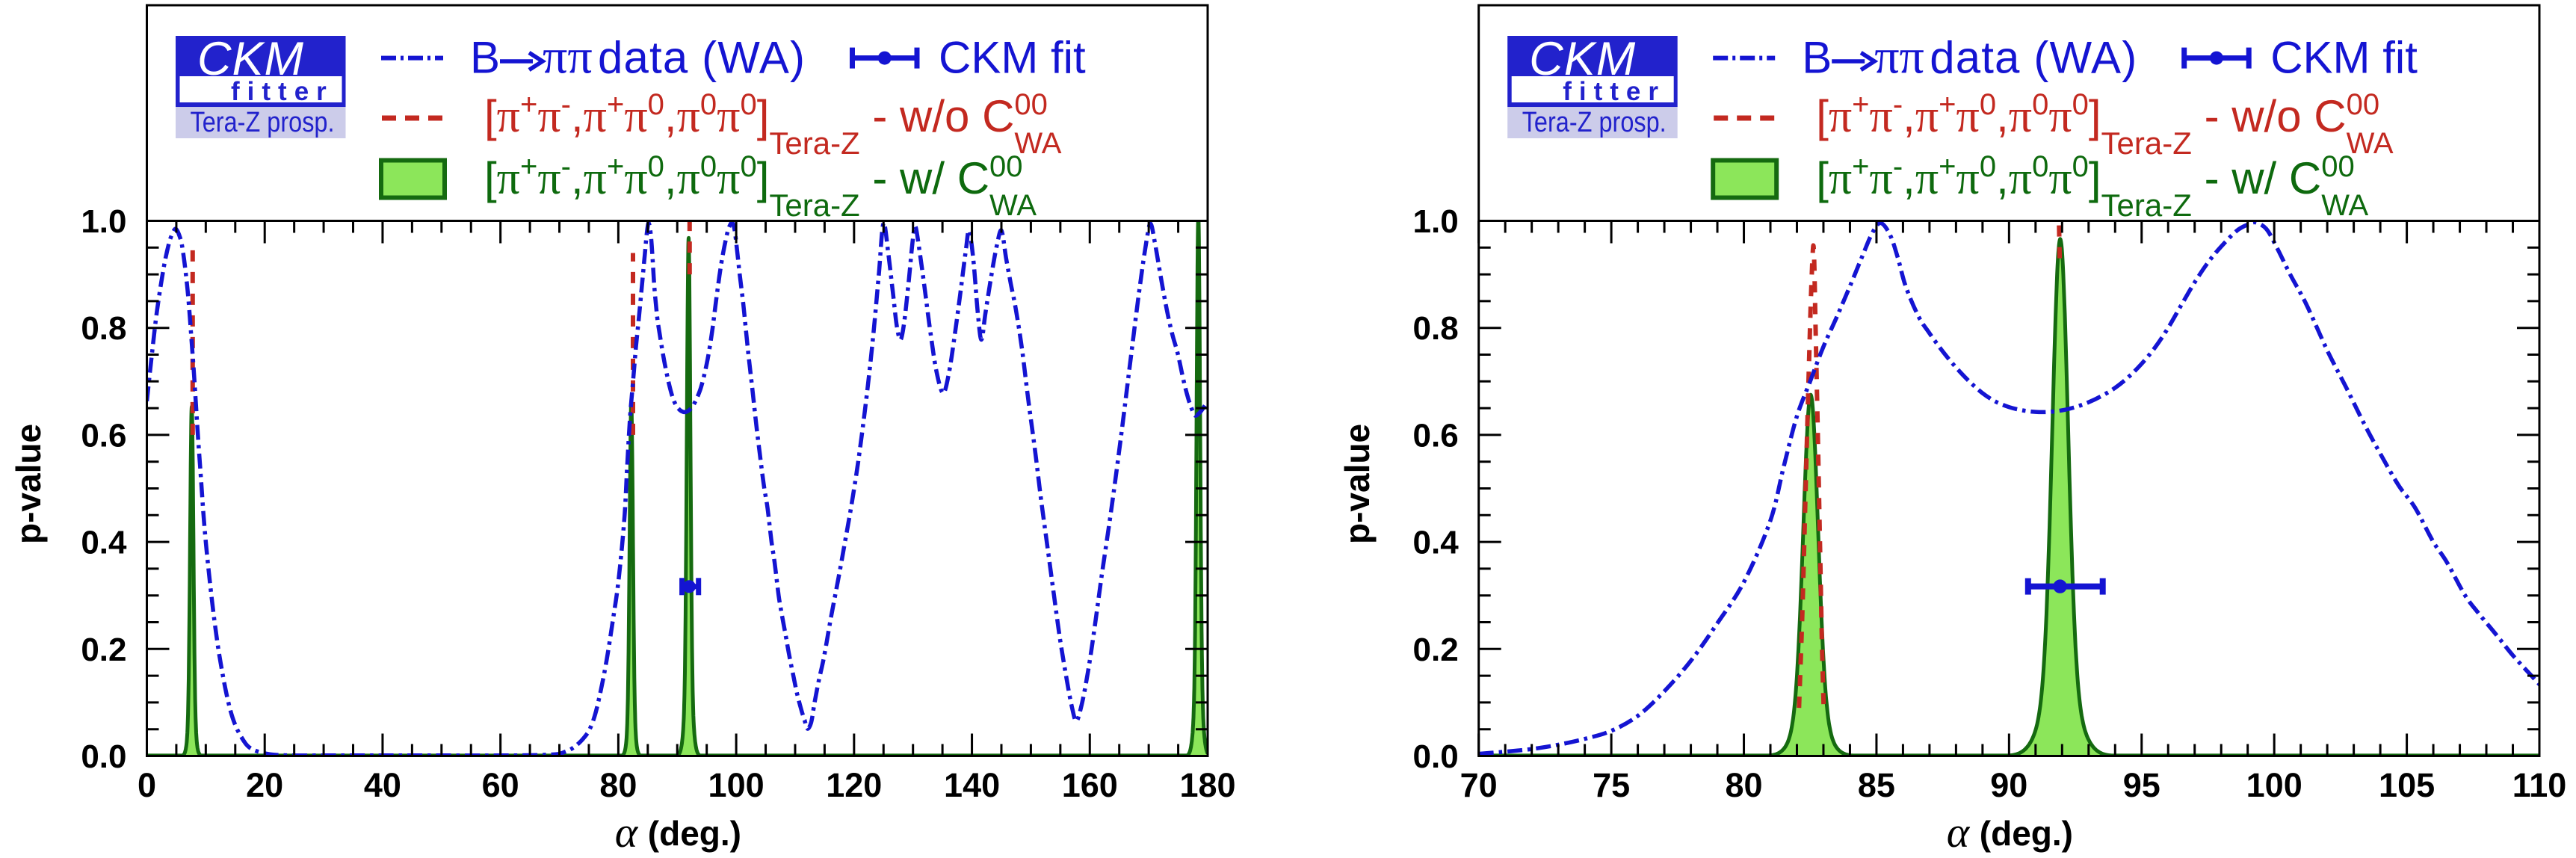 This screenshot has height=858, width=2576. What do you see at coordinates (972, 785) in the screenshot?
I see `svg-text: 140` at bounding box center [972, 785].